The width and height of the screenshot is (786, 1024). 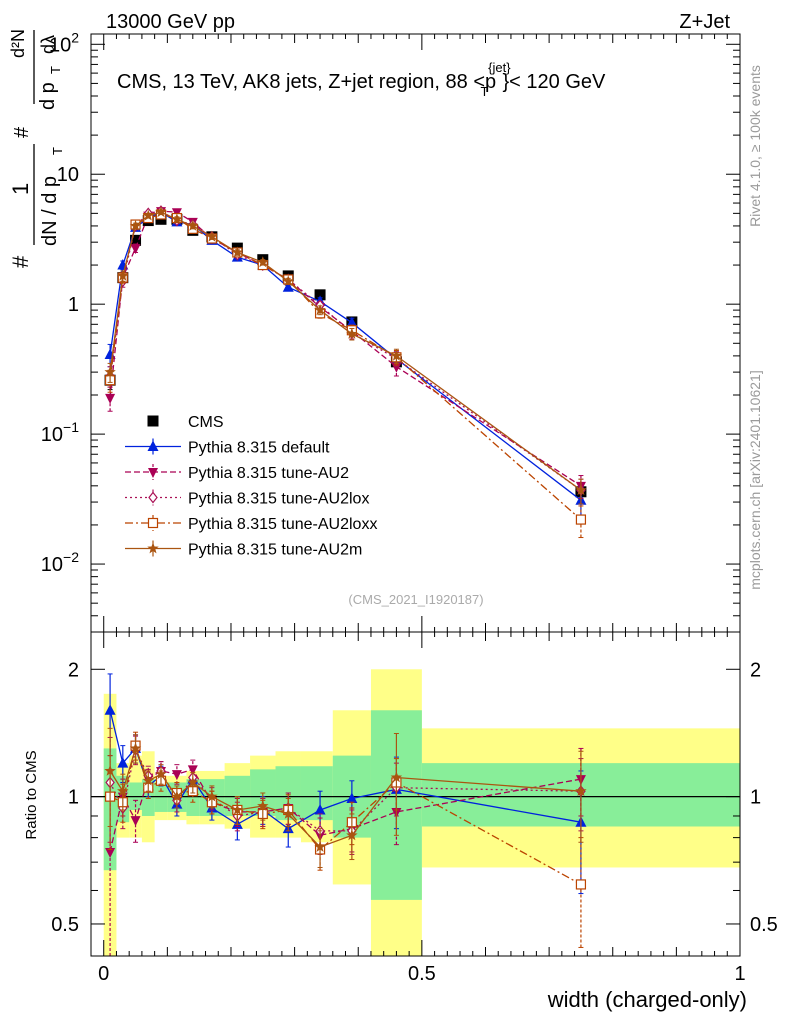 I want to click on ylabel-hash-2: #, so click(x=22, y=132).